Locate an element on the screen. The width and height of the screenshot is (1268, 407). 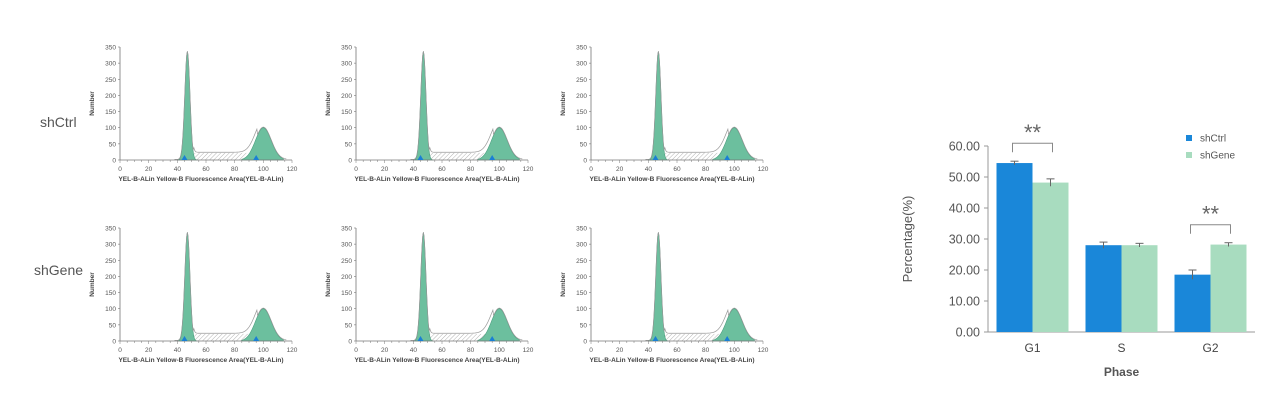
legend-label-shctrl: shCtrl is located at coordinates (1213, 139).